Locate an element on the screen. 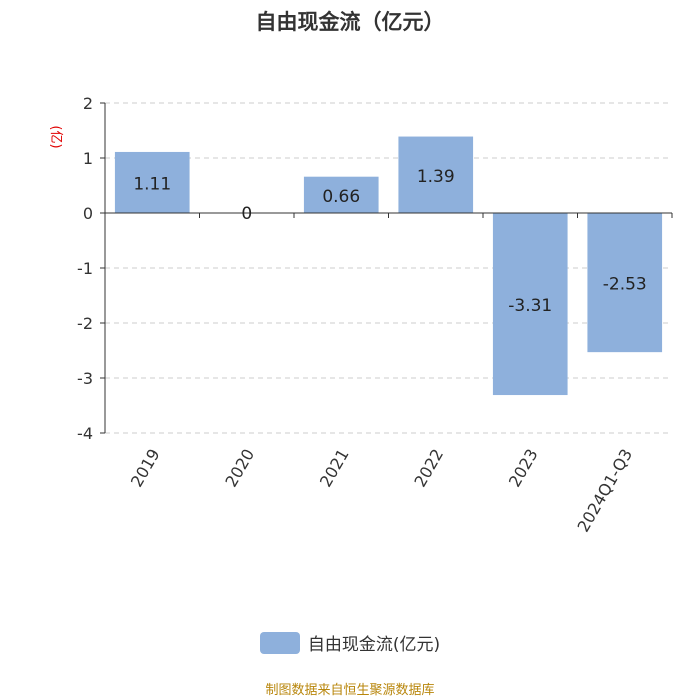 This screenshot has width=700, height=700. data-label: -3.31 is located at coordinates (530, 306).